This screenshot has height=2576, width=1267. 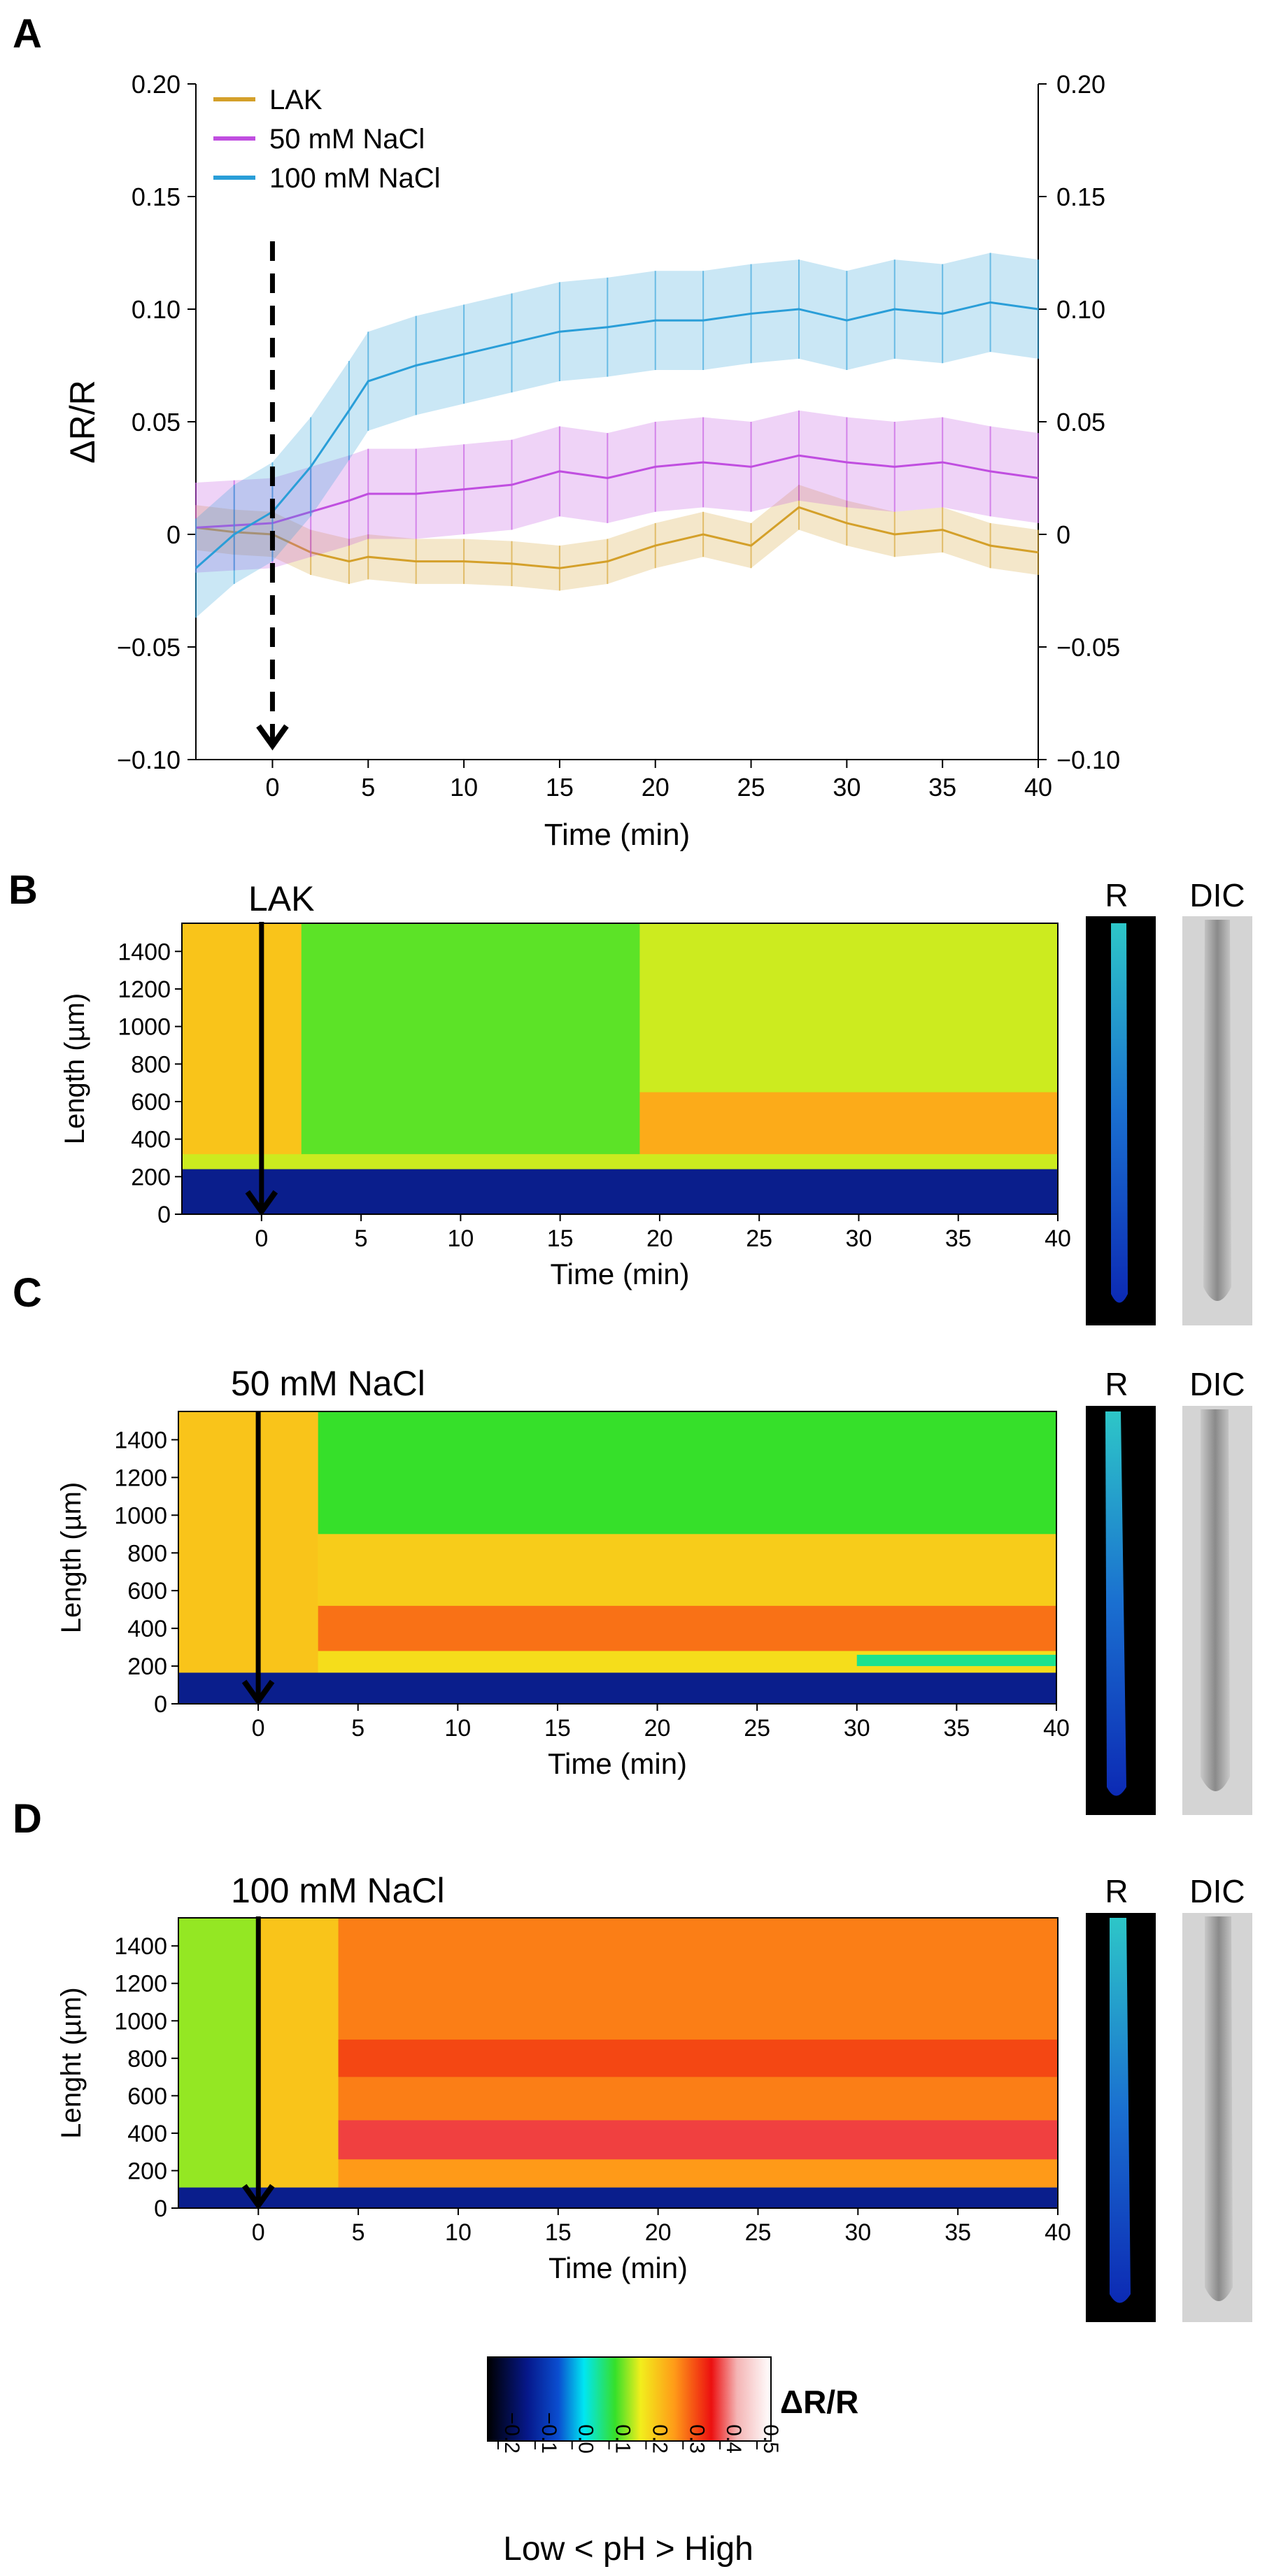 I want to click on panel-d-letter: D, so click(x=27, y=1819).